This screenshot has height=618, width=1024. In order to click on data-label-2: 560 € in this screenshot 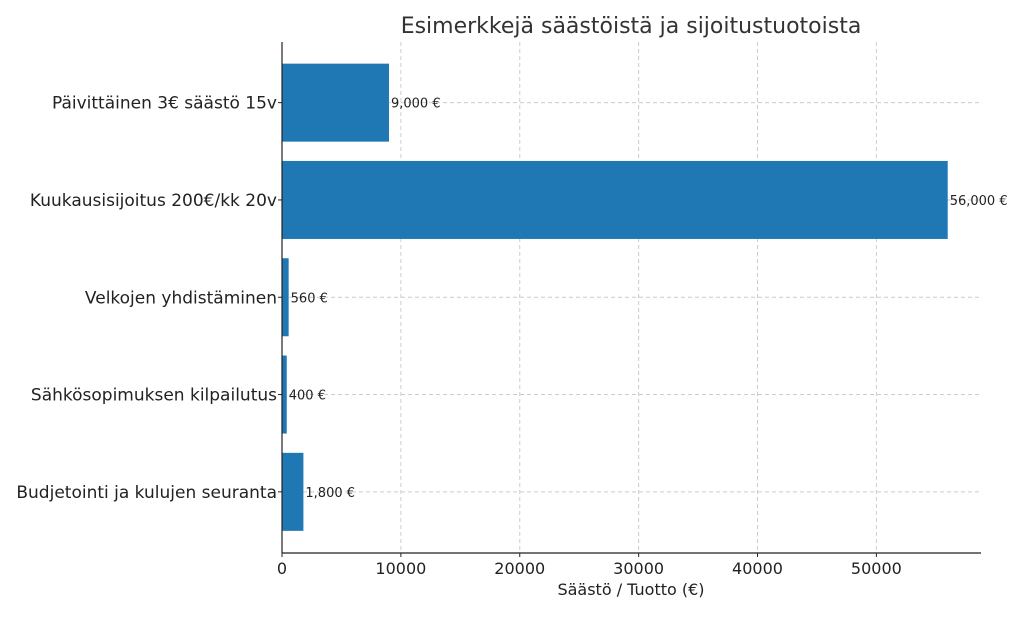, I will do `click(309, 298)`.